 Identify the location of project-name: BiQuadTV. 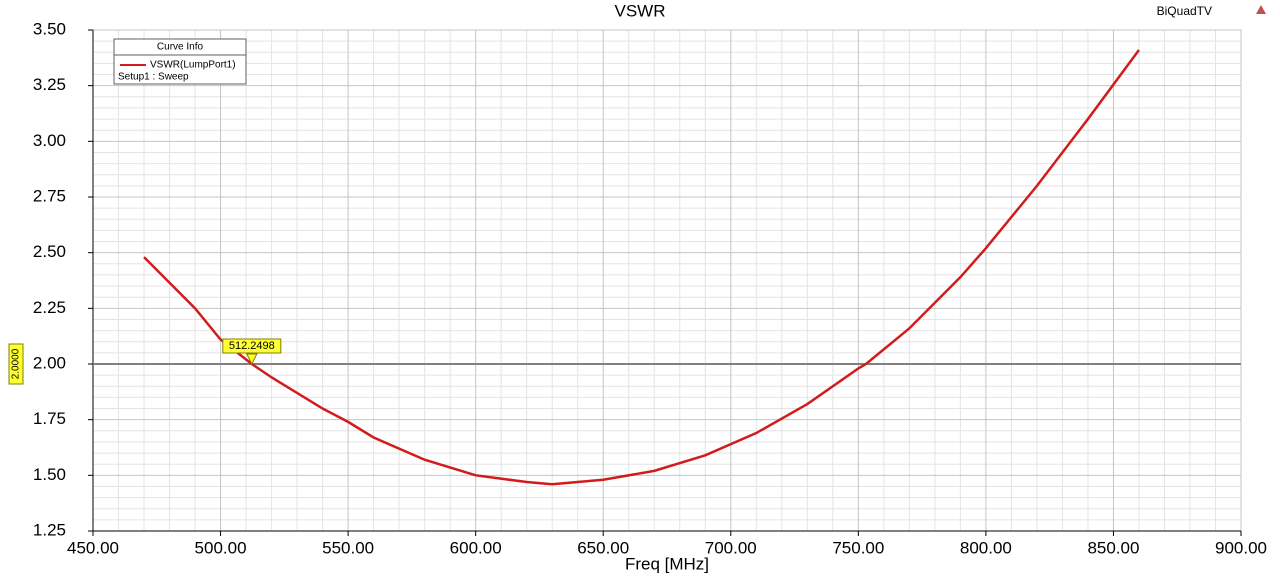
(1184, 11).